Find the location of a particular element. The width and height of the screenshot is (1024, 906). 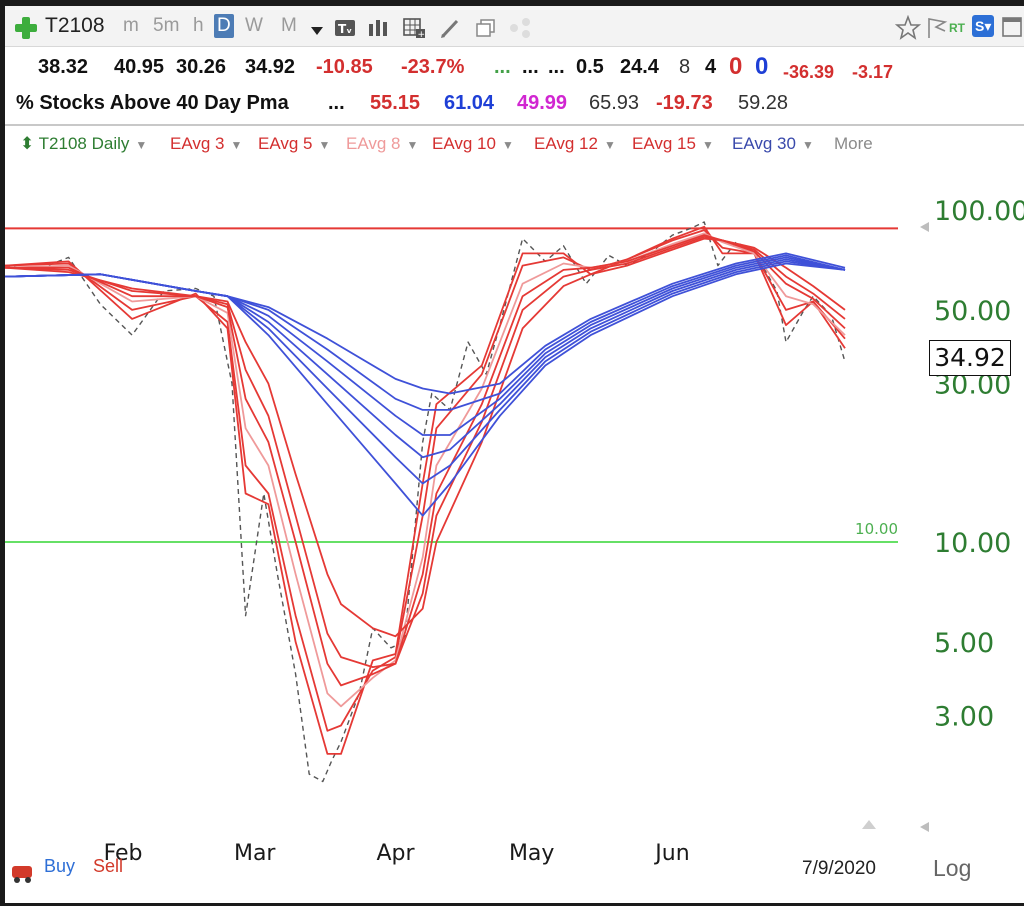

flag-icon is located at coordinates (937, 28).